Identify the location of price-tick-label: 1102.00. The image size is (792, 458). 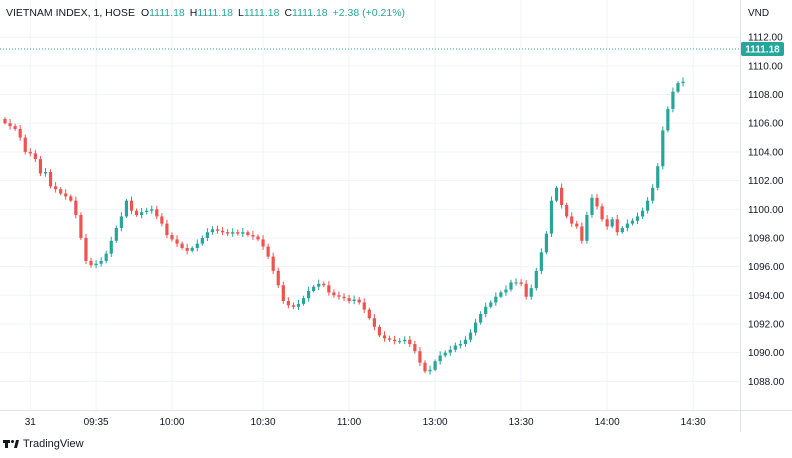
(766, 181).